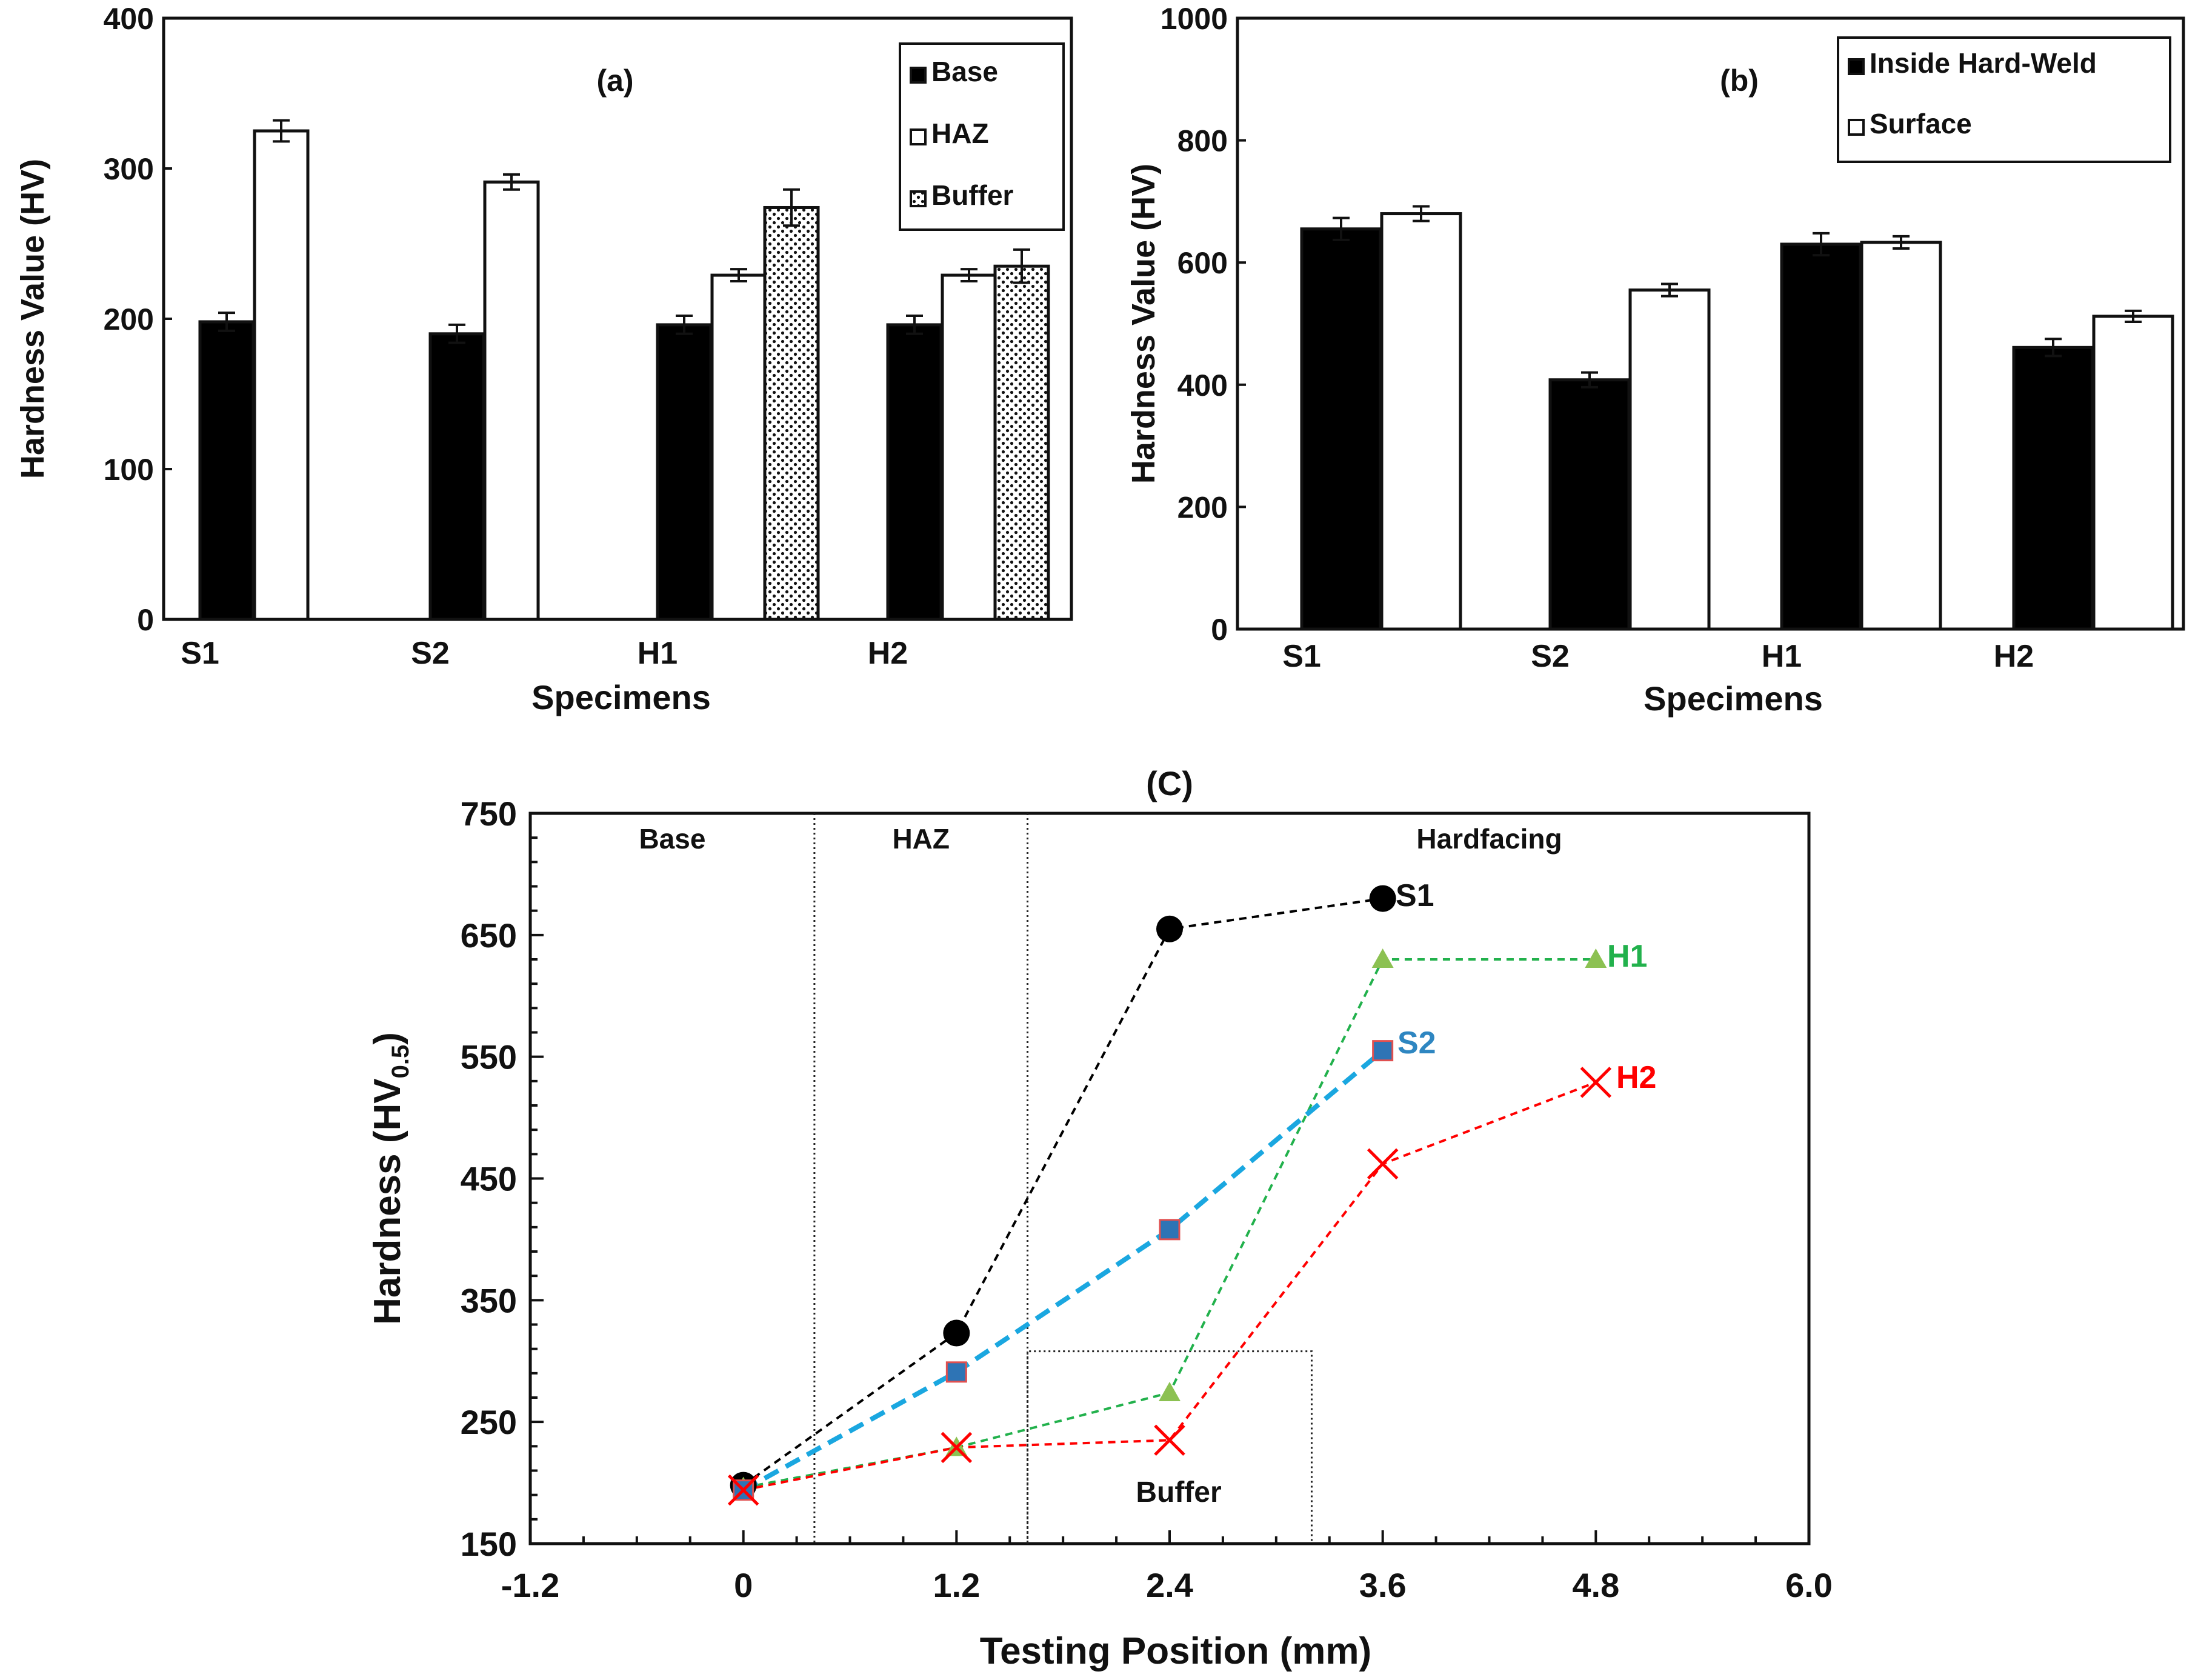 This screenshot has height=1680, width=2198. What do you see at coordinates (956, 1585) in the screenshot?
I see `x-tick-label: 1.2` at bounding box center [956, 1585].